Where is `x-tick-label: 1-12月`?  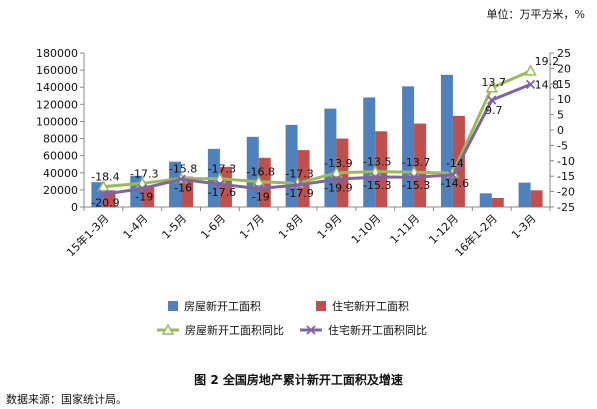 x-tick-label: 1-12月 is located at coordinates (443, 229).